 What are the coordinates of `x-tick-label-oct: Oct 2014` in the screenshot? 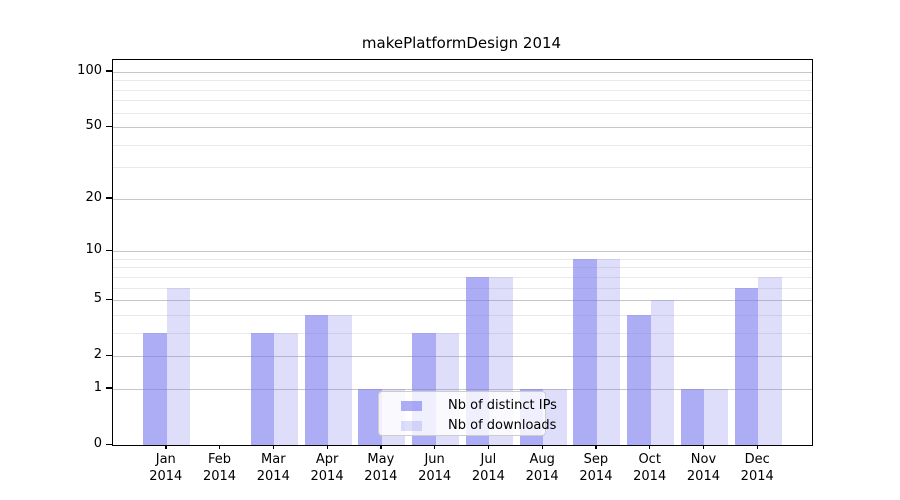 It's located at (650, 468).